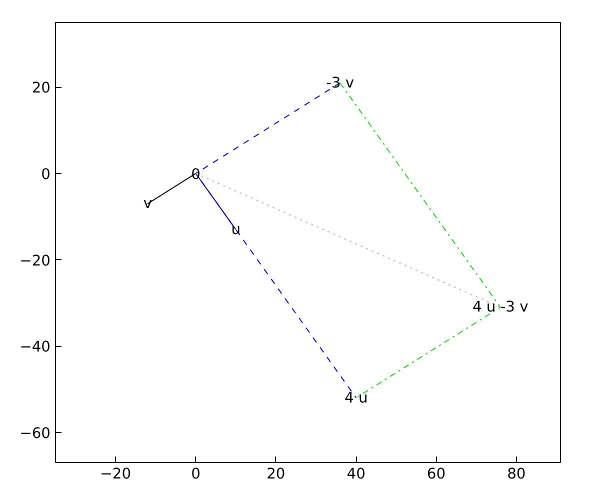  Describe the element at coordinates (116, 474) in the screenshot. I see `x-tick-label: −20` at that location.